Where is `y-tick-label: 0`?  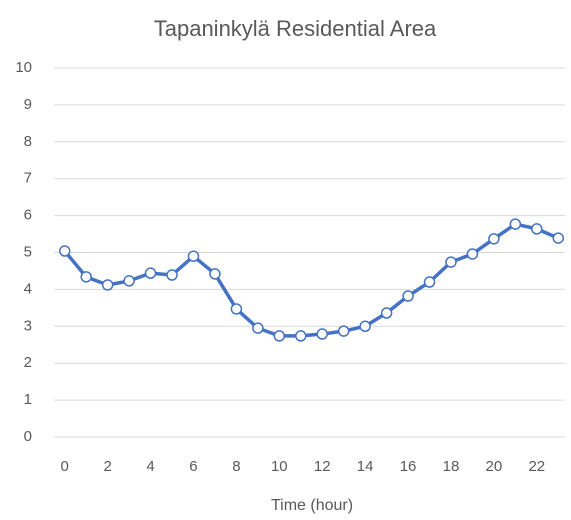 y-tick-label: 0 is located at coordinates (28, 436).